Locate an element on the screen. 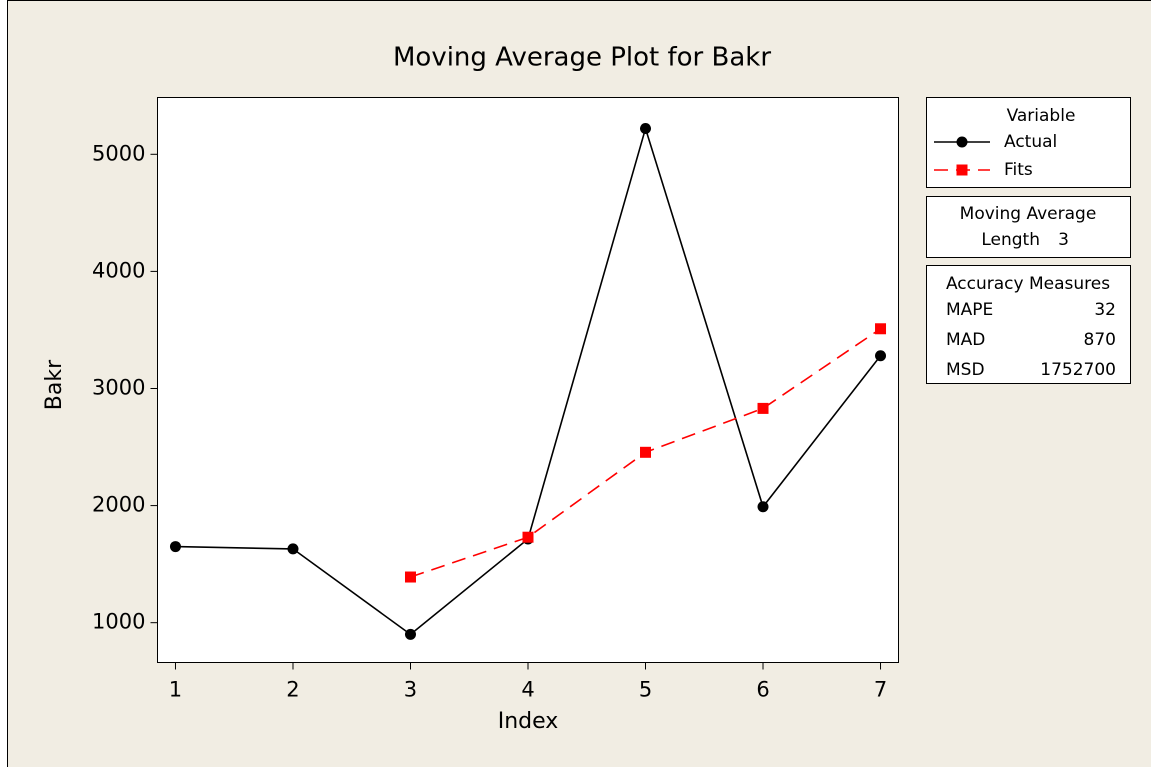  x-tick-label: 3 is located at coordinates (410, 690).